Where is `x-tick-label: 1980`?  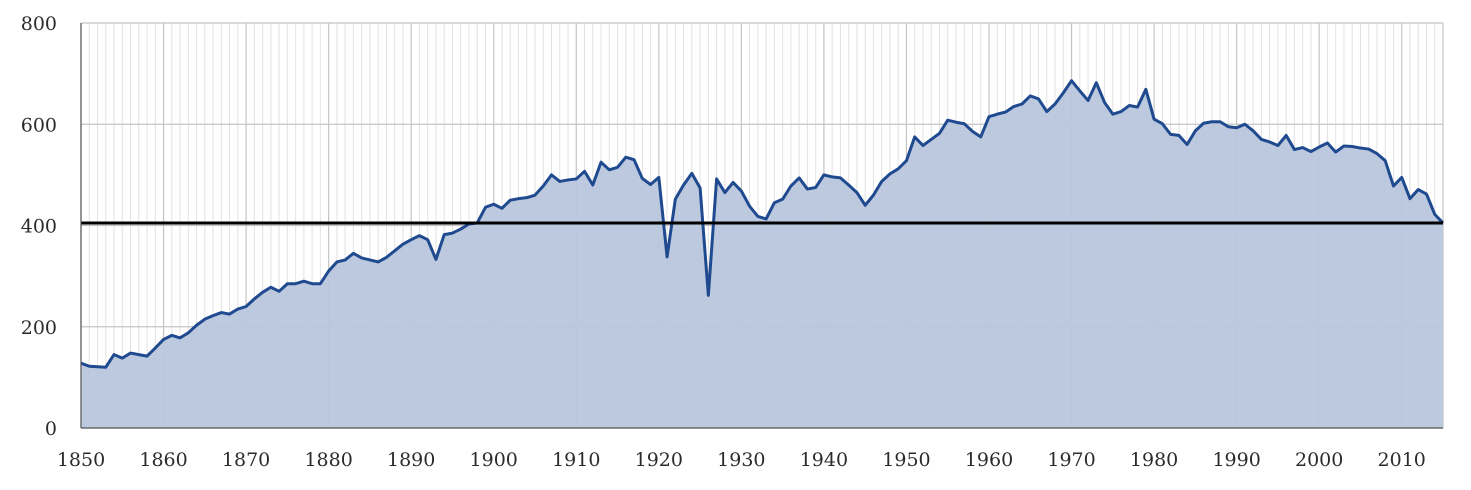
x-tick-label: 1980 is located at coordinates (1154, 460).